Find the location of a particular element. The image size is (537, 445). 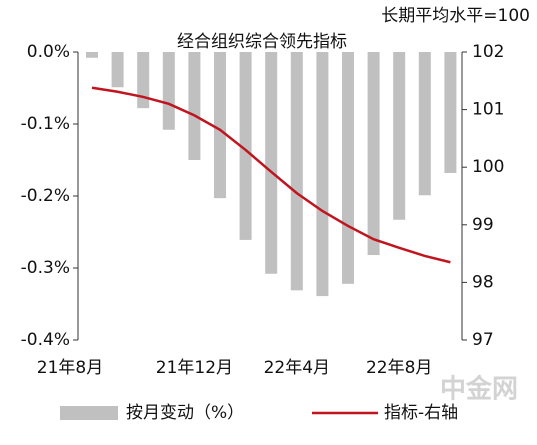

y2-tick-label: 99 is located at coordinates (483, 225).